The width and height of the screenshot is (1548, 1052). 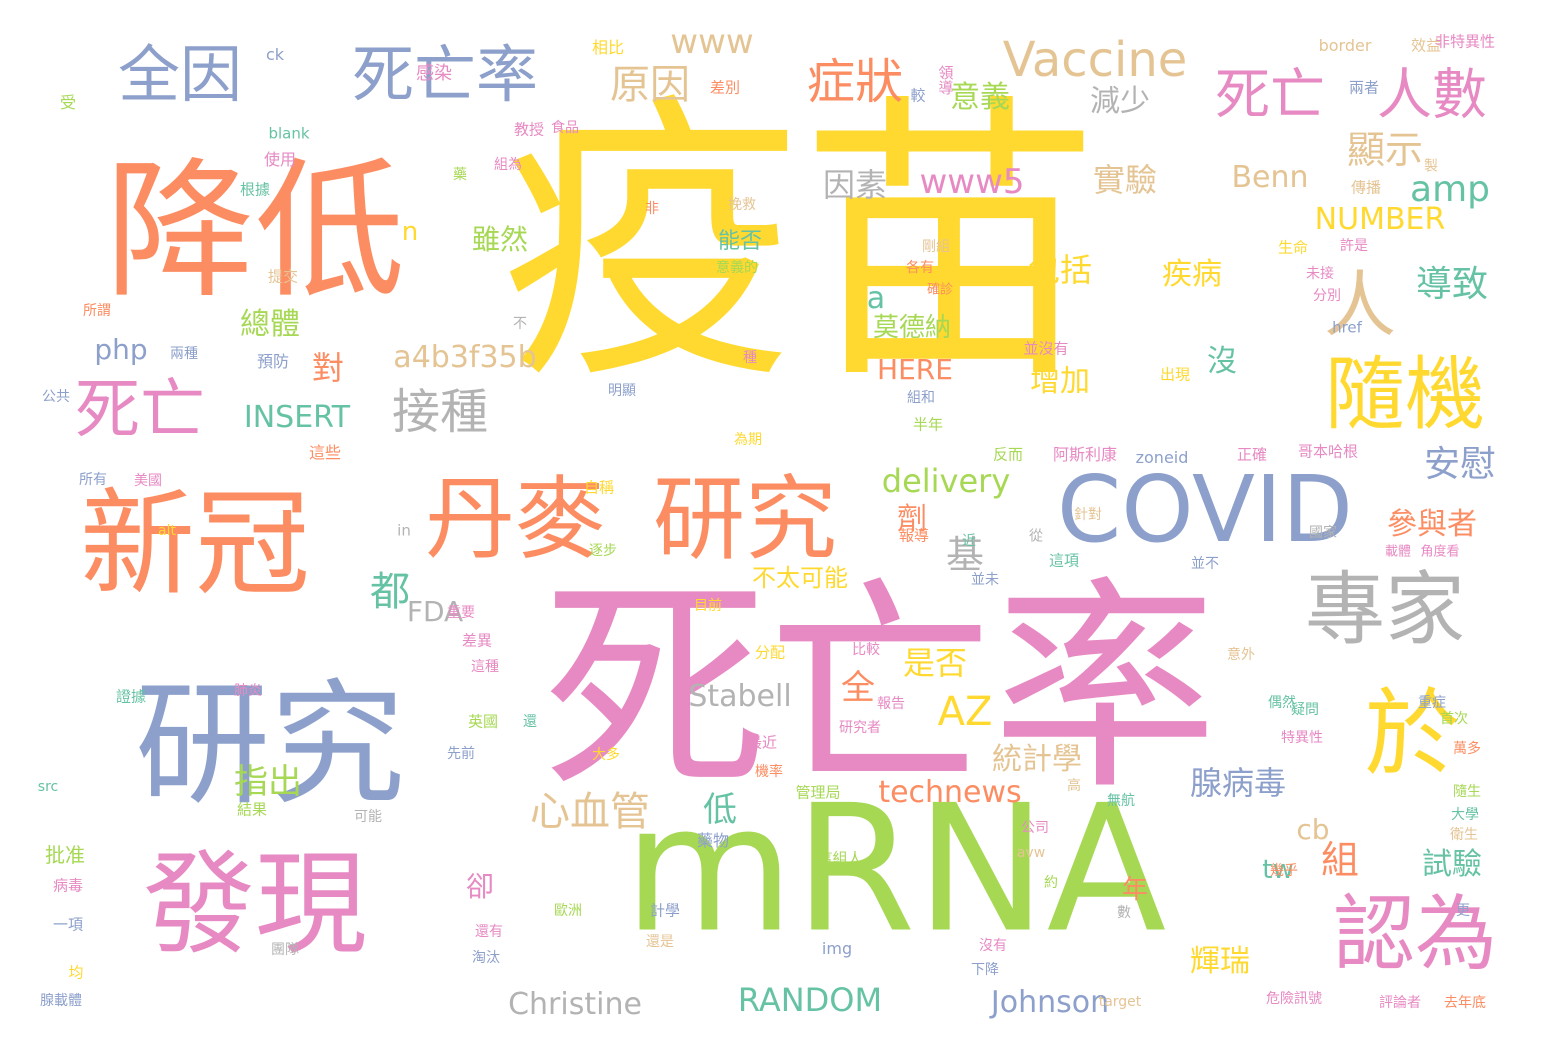 I want to click on word-cjk-term: 認為, so click(x=1415, y=934).